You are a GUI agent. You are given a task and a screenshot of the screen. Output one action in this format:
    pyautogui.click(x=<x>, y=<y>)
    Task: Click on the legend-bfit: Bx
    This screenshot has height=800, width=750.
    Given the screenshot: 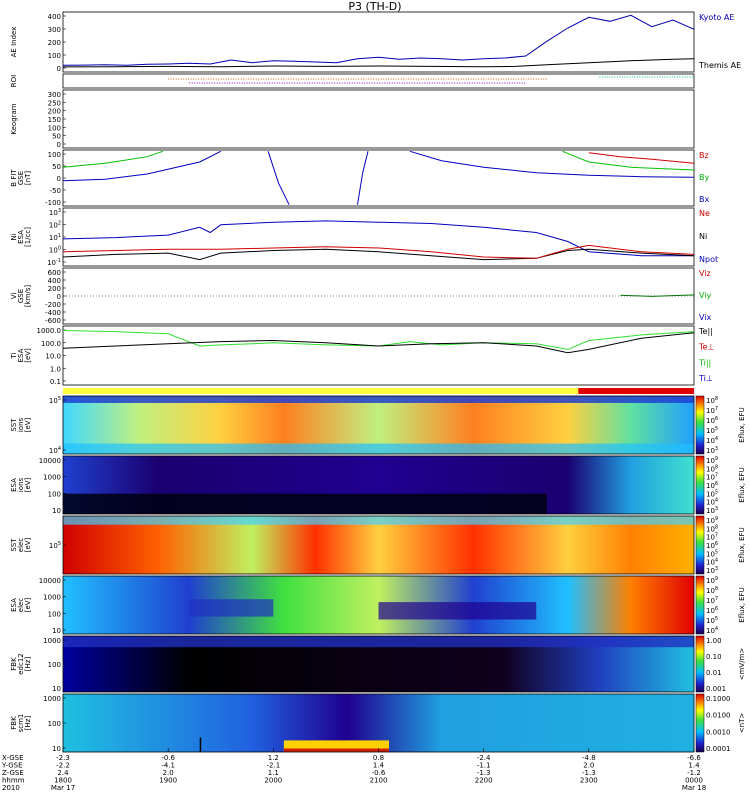 What is the action you would take?
    pyautogui.click(x=704, y=199)
    